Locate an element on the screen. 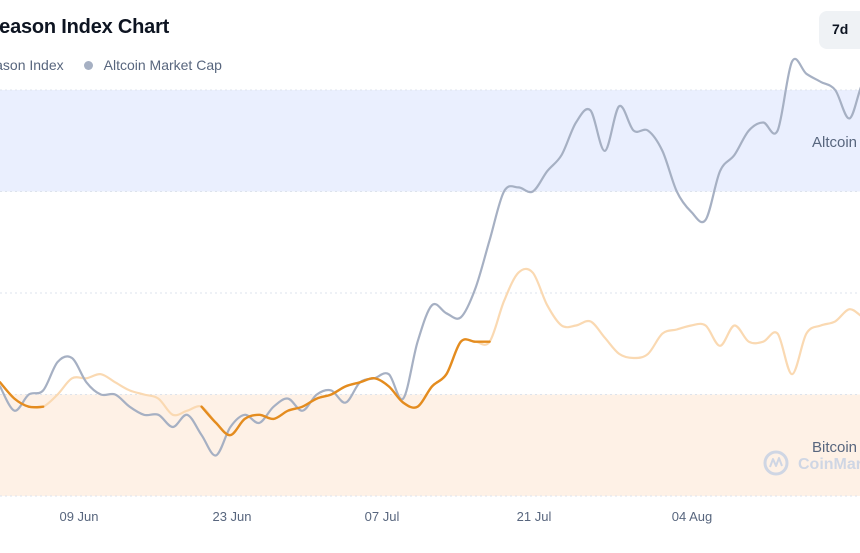 This screenshot has width=860, height=553. x-tick-label: 07 Jul is located at coordinates (382, 516).